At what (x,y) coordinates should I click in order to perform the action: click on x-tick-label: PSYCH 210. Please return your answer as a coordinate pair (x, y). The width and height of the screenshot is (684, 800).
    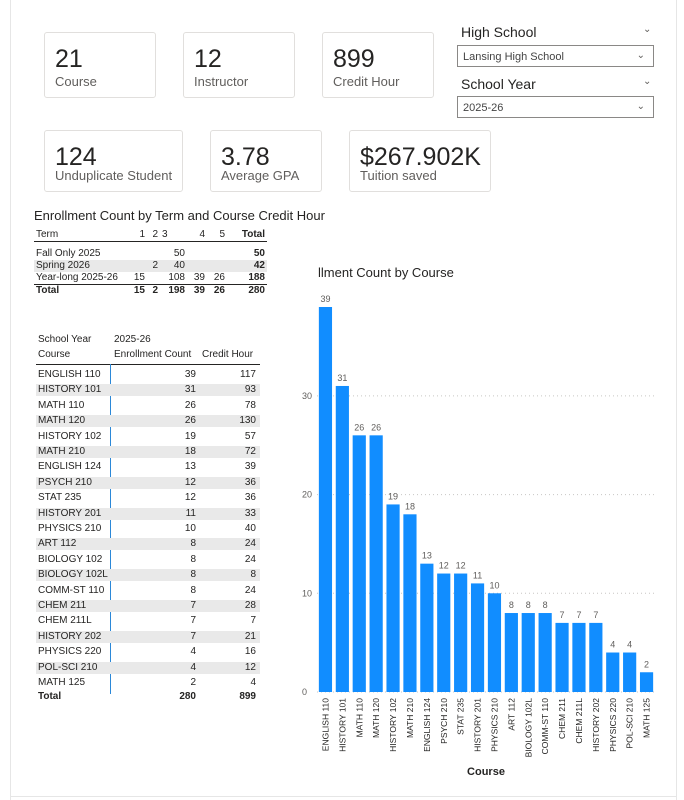
    Looking at the image, I should click on (444, 721).